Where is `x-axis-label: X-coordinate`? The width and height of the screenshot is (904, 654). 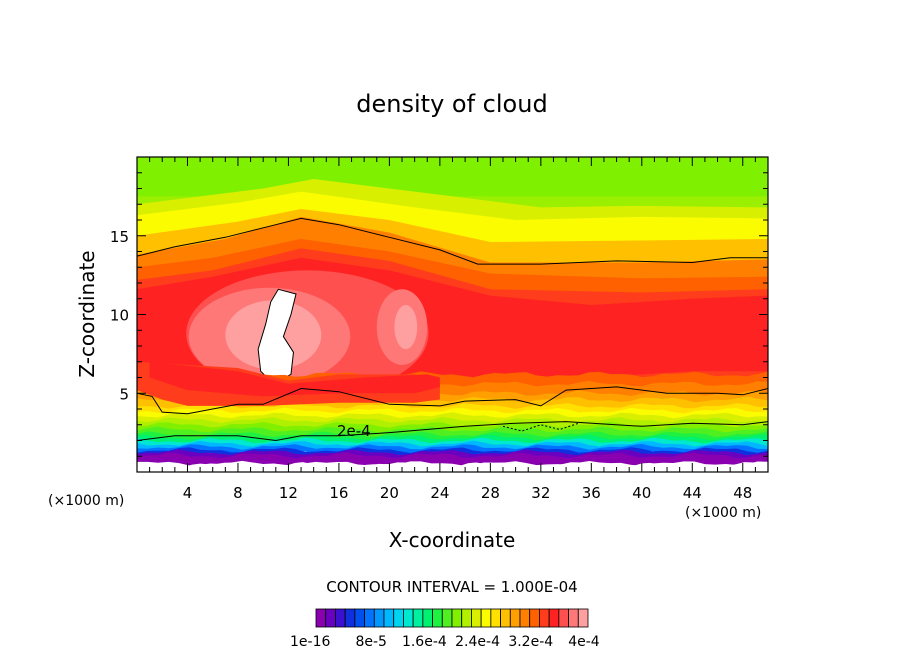
x-axis-label: X-coordinate is located at coordinates (452, 540).